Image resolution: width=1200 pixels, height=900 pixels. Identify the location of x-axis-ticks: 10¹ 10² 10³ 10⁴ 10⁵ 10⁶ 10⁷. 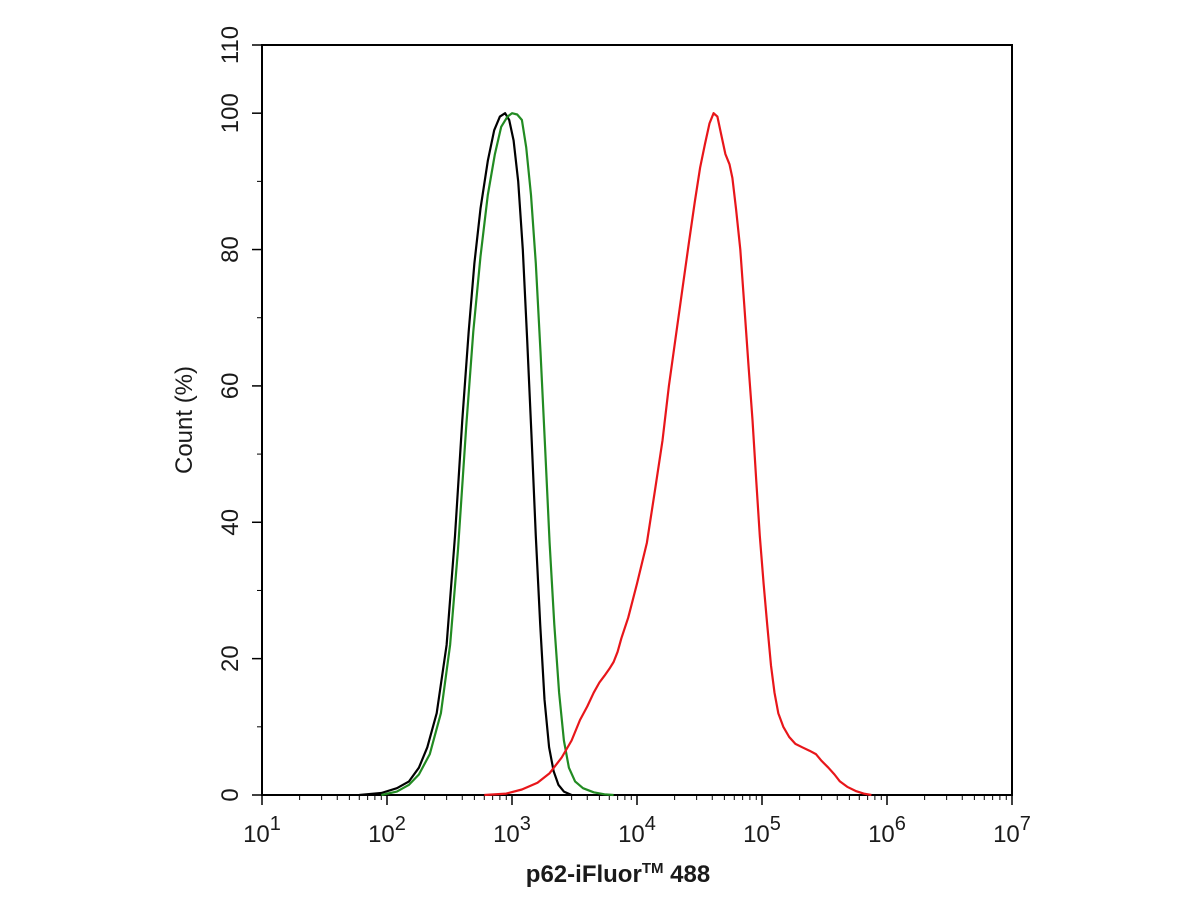
(637, 821).